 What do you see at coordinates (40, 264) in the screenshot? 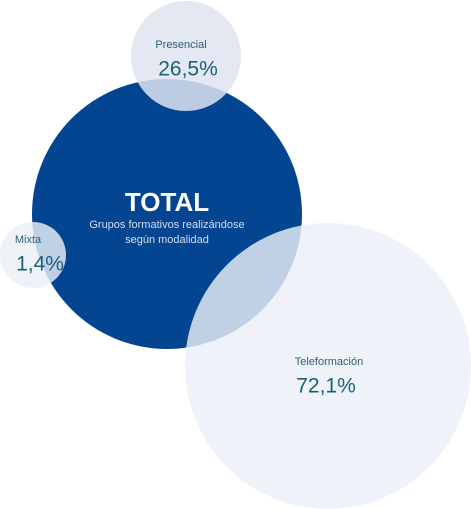
I see `node-value: 1,4%` at bounding box center [40, 264].